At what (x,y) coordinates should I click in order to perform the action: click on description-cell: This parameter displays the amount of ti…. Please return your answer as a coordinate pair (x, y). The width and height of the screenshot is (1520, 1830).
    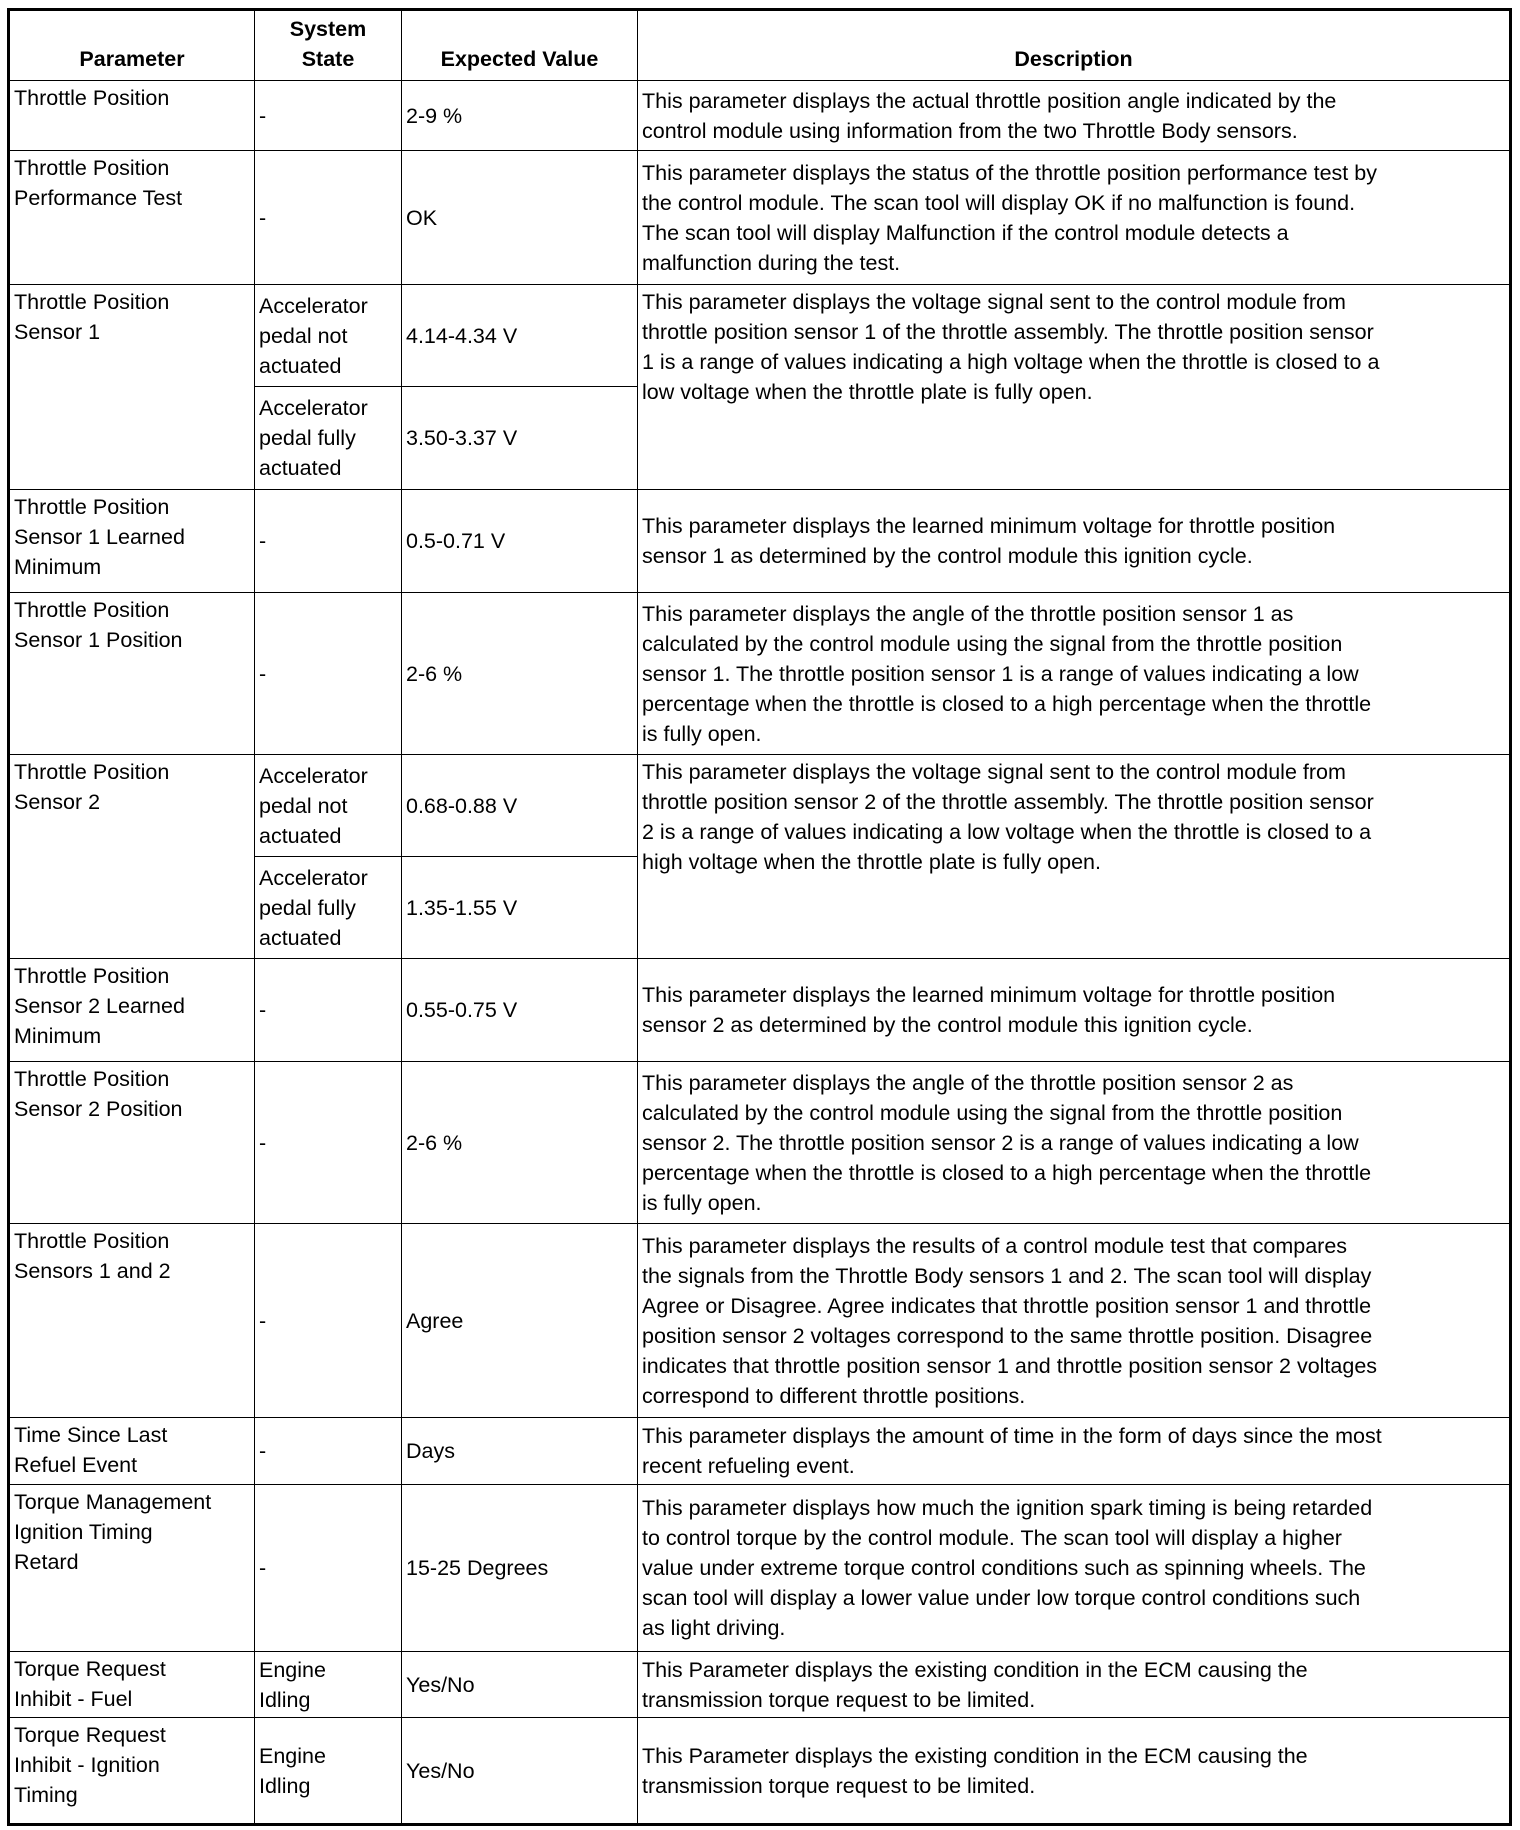
    Looking at the image, I should click on (1074, 1451).